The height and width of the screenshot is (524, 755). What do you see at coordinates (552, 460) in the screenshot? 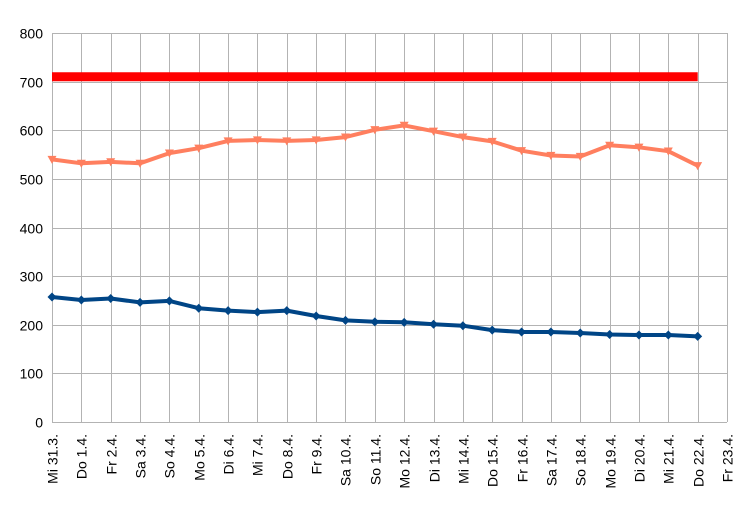
I see `x-tick-label: Sa 17.4.` at bounding box center [552, 460].